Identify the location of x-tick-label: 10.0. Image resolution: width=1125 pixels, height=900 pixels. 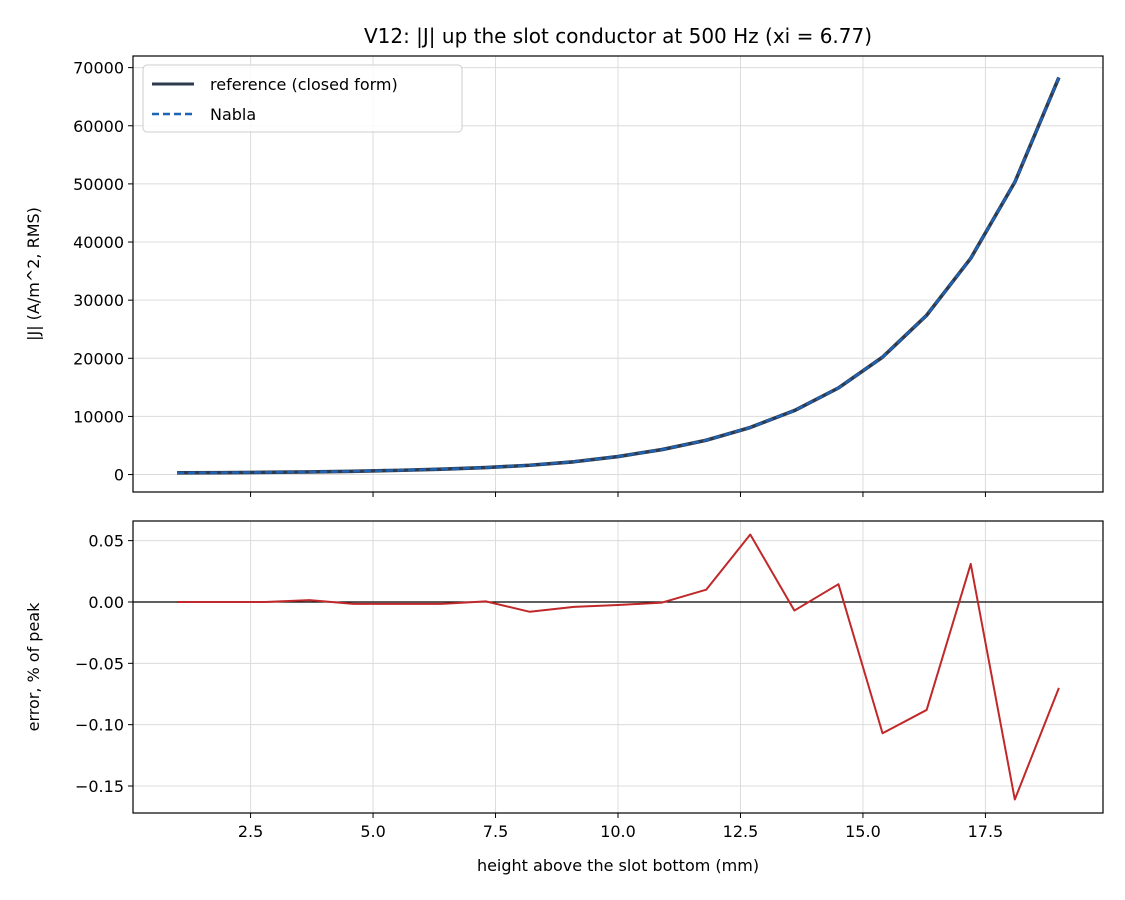
(618, 831).